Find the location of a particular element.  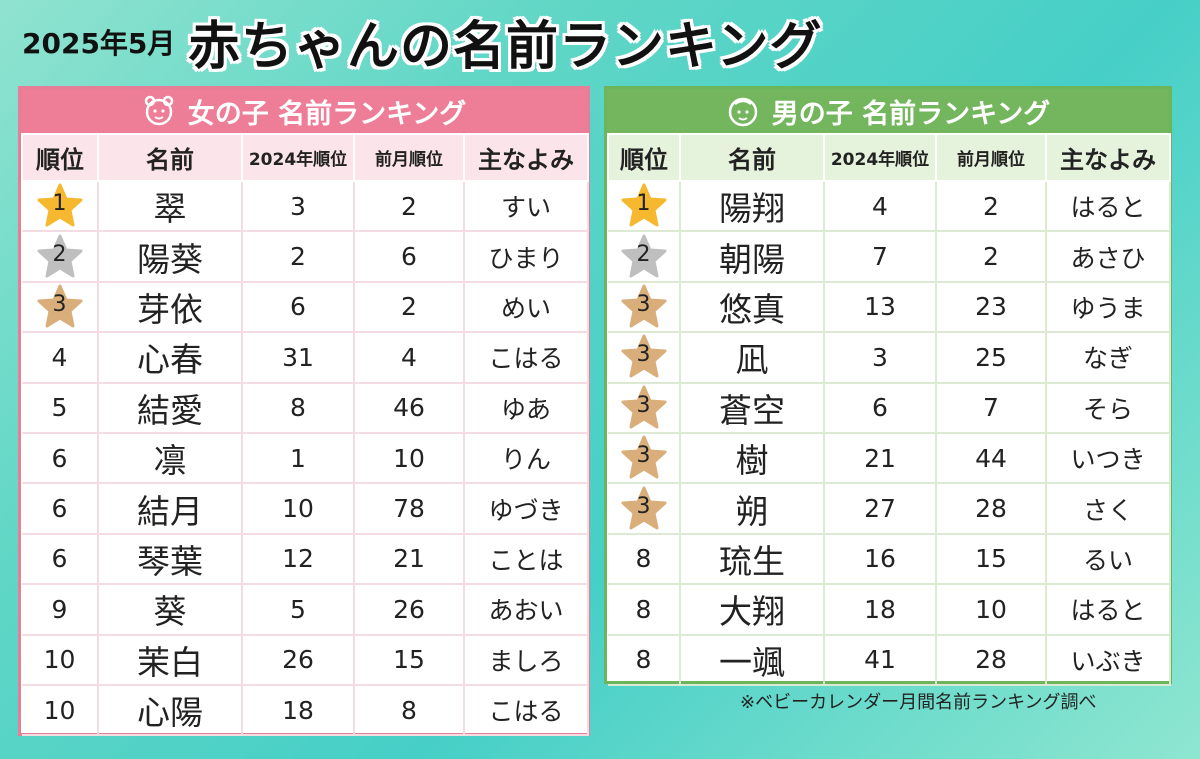

name-cell: 葵 is located at coordinates (170, 610).